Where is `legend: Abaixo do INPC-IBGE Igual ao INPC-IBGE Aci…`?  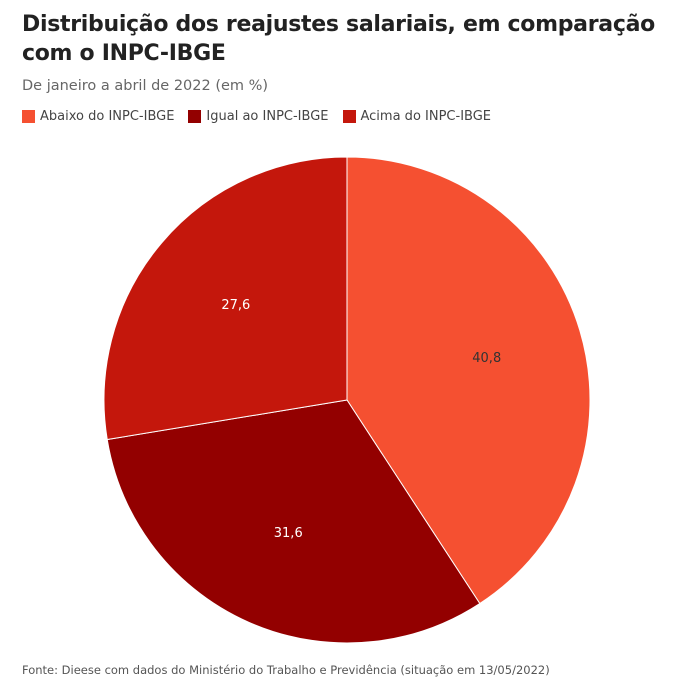 legend: Abaixo do INPC-IBGE Igual ao INPC-IBGE Aci… is located at coordinates (256, 116).